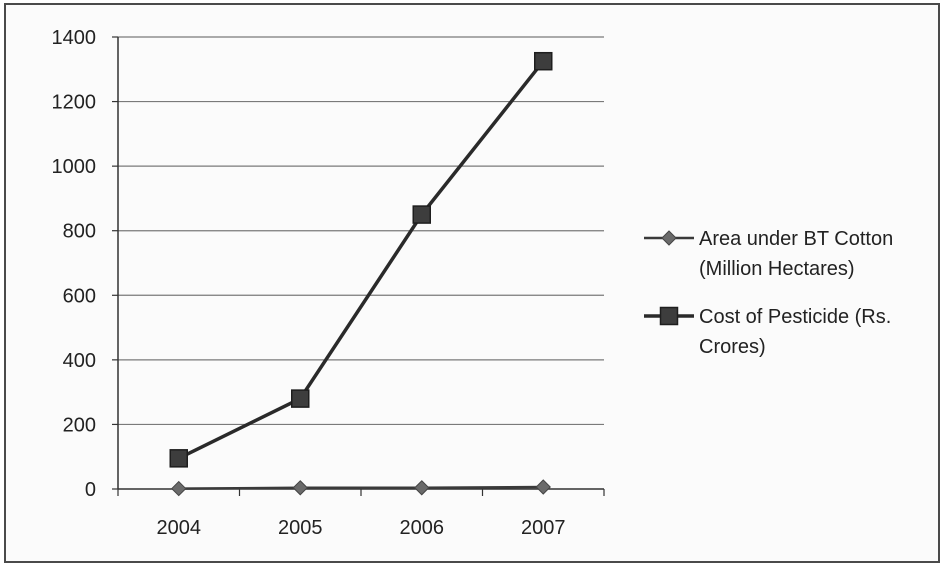 This screenshot has width=946, height=568. Describe the element at coordinates (796, 239) in the screenshot. I see `legend-label: Area under BT Cotton` at that location.